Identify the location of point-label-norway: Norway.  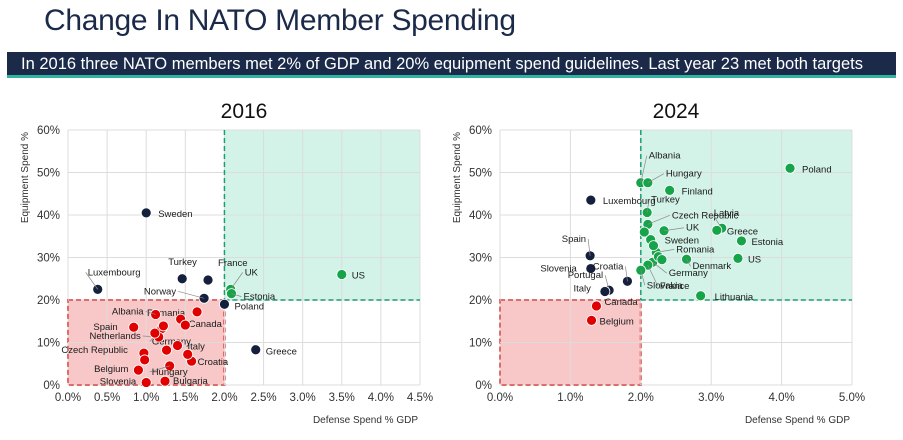
(160, 291).